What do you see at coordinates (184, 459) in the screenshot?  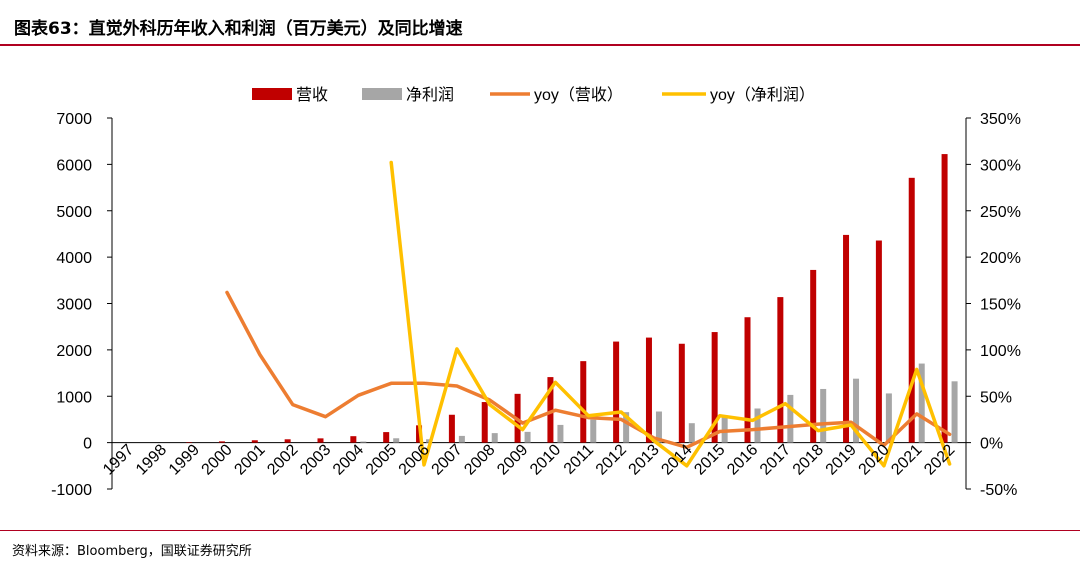 I see `x-axis-tick-label: 1999` at bounding box center [184, 459].